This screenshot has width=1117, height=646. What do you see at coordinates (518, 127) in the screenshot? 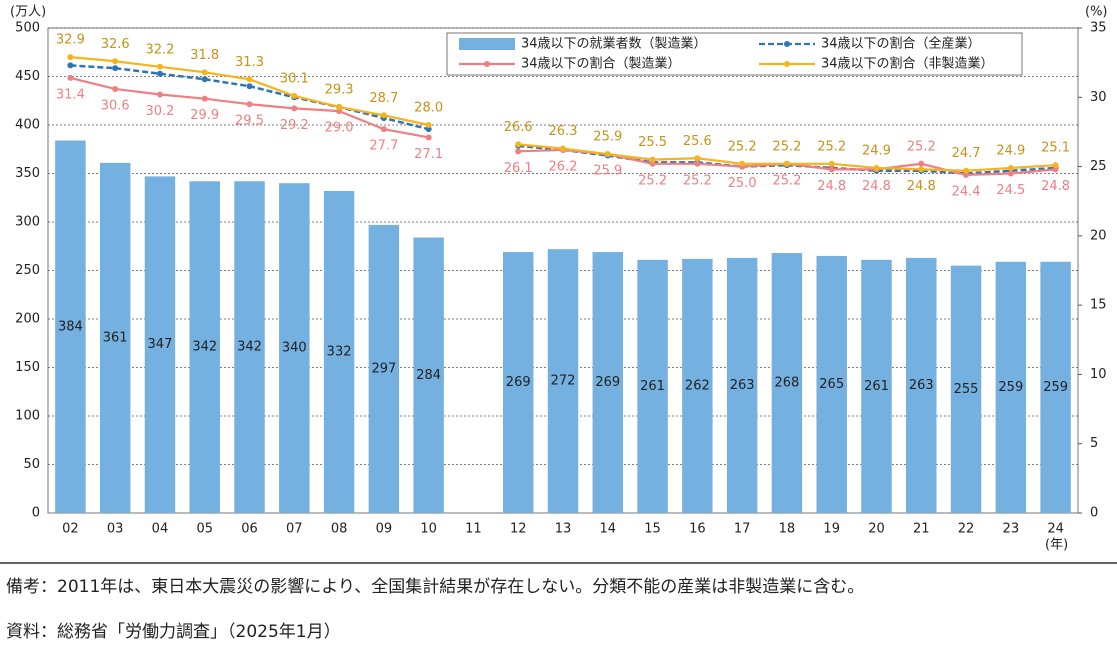
I see `value-label: 26.6` at bounding box center [518, 127].